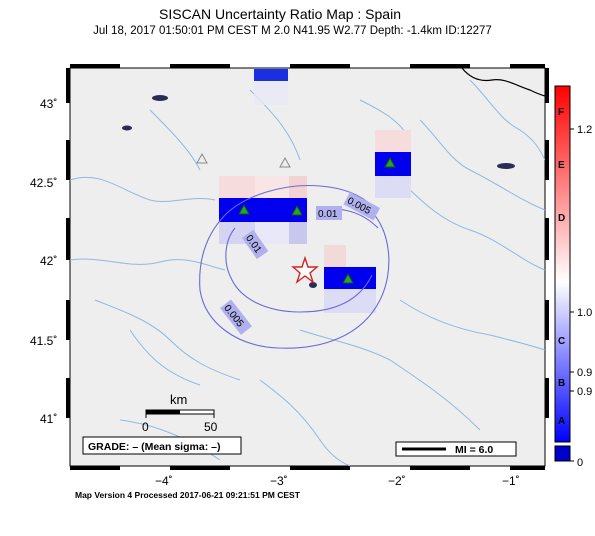 The width and height of the screenshot is (595, 536). I want to click on scale-start: 0, so click(145, 427).